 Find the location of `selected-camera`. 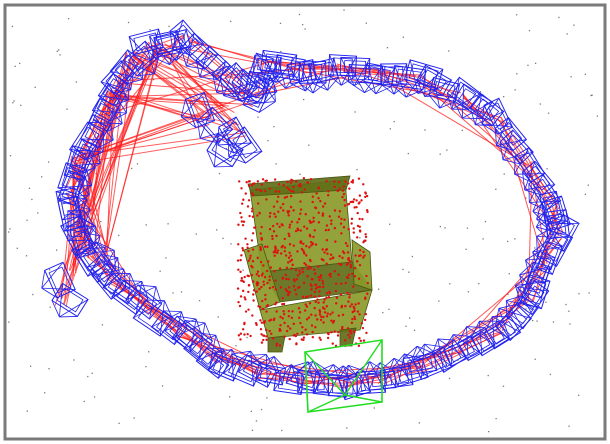

selected-camera is located at coordinates (343, 376).